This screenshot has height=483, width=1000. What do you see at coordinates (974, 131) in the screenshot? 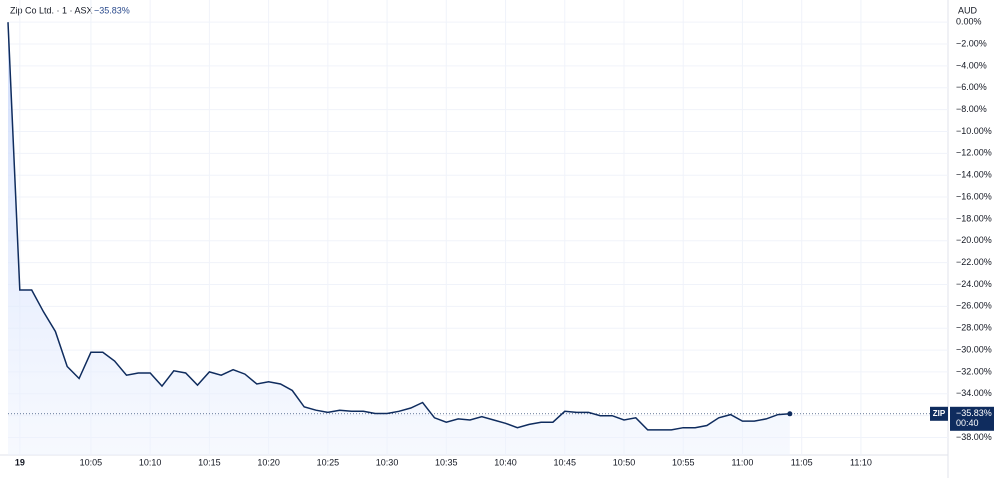
I see `y-tick-label: −10.00%` at bounding box center [974, 131].